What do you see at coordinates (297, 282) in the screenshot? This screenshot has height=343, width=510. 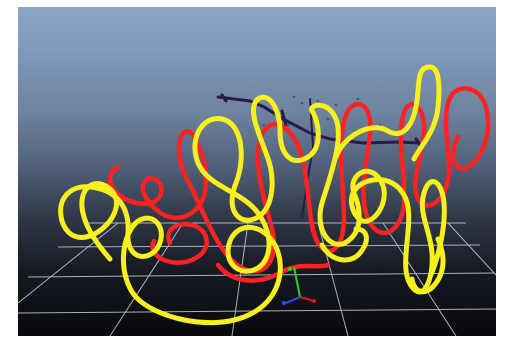 I see `y-axis-line` at bounding box center [297, 282].